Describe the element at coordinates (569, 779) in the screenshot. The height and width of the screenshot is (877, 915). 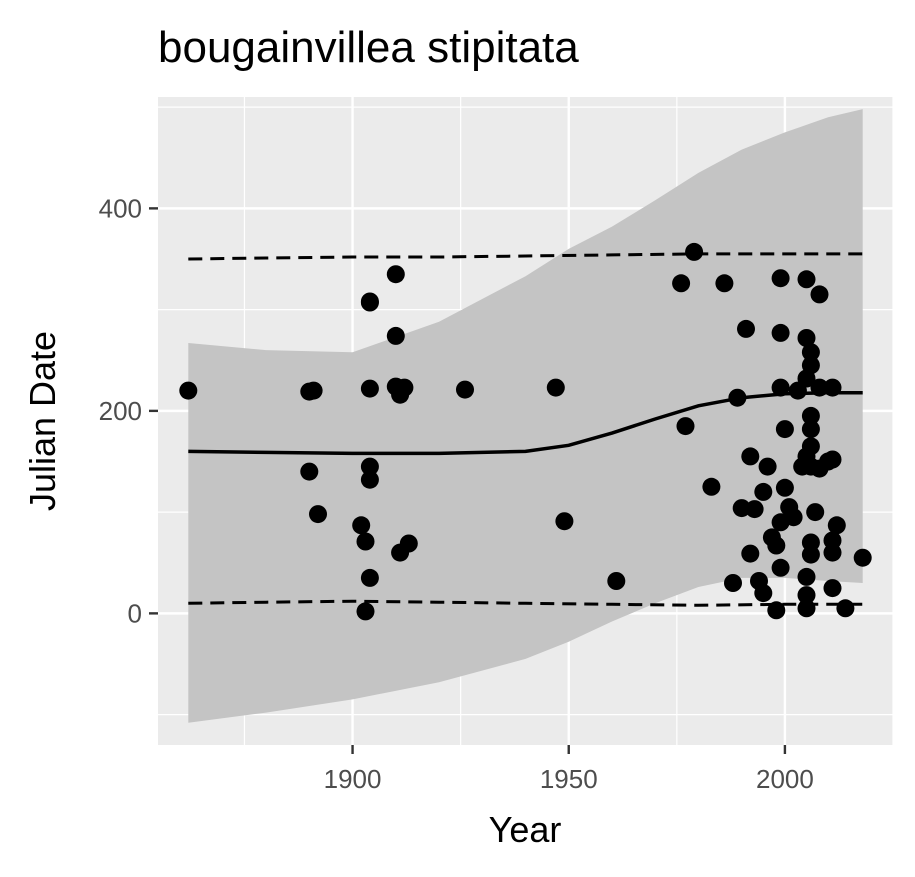
I see `x-tick-label-1: 1950` at that location.